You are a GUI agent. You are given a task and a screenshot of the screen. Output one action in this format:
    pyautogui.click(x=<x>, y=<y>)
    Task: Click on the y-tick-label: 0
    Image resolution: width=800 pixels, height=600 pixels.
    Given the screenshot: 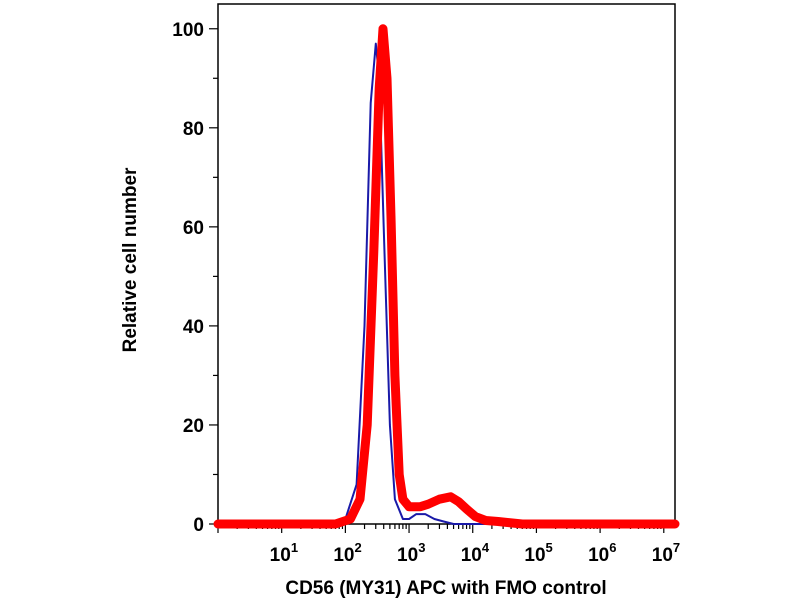 What is the action you would take?
    pyautogui.click(x=198, y=525)
    